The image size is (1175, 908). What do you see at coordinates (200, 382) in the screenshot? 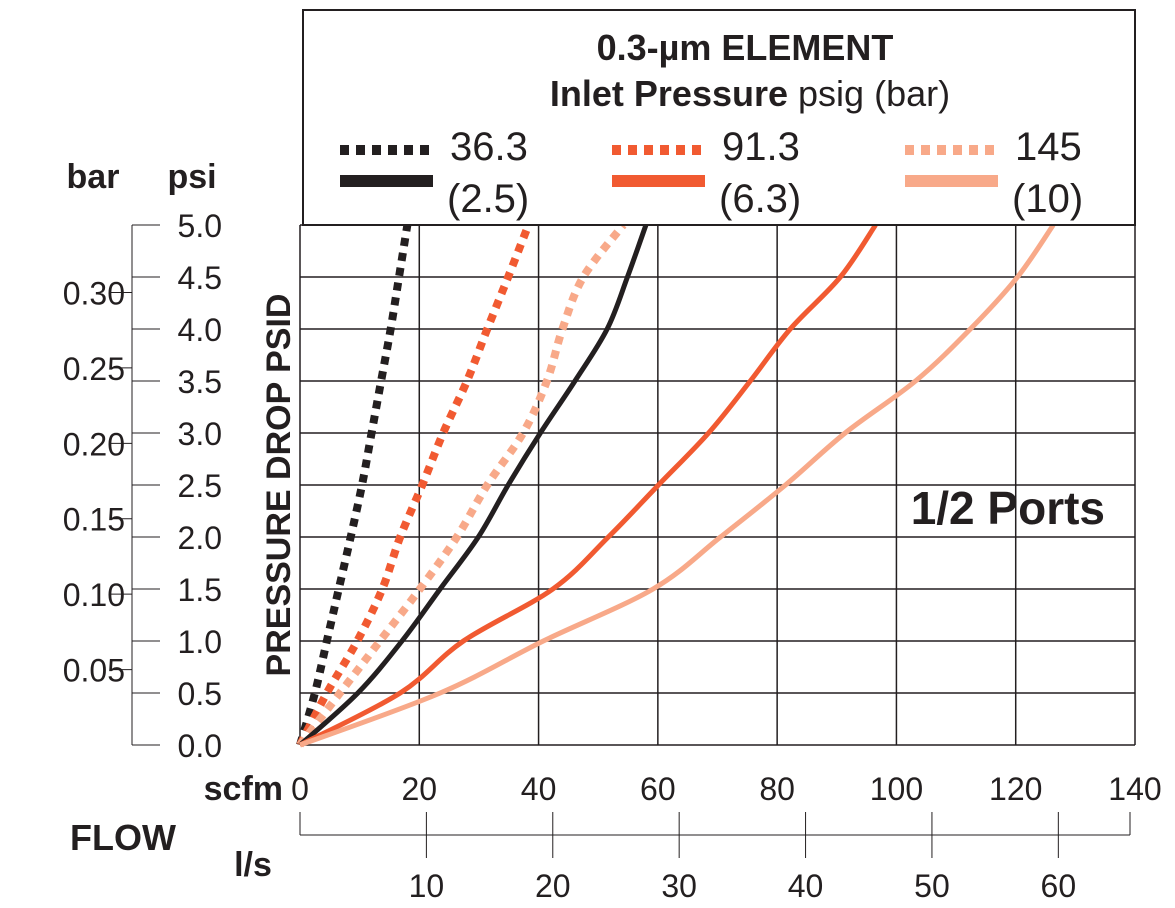
I see `y-tick-label: 3.5` at bounding box center [200, 382].